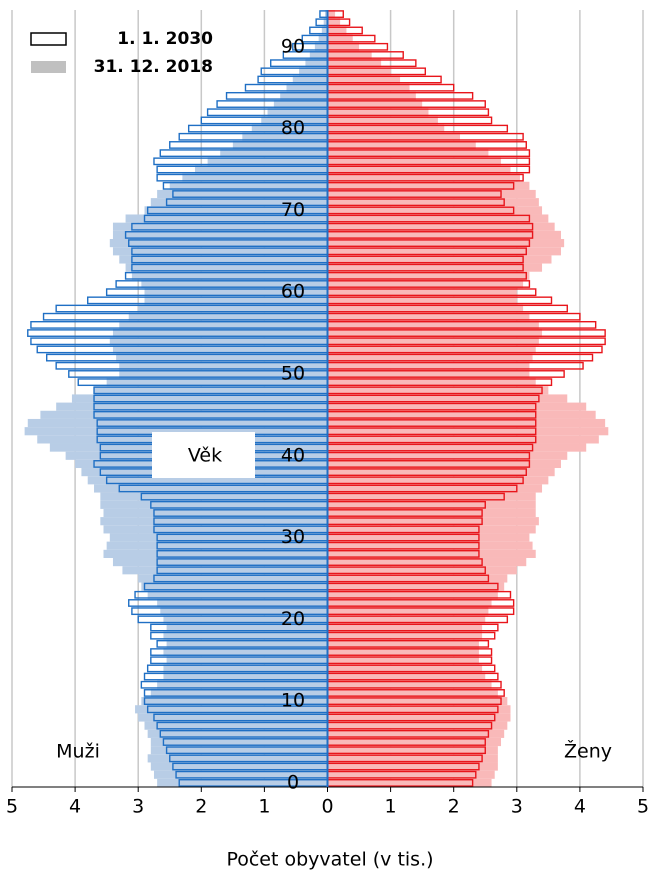 This screenshot has width=655, height=876. I want to click on y-tick-label: 50, so click(293, 373).